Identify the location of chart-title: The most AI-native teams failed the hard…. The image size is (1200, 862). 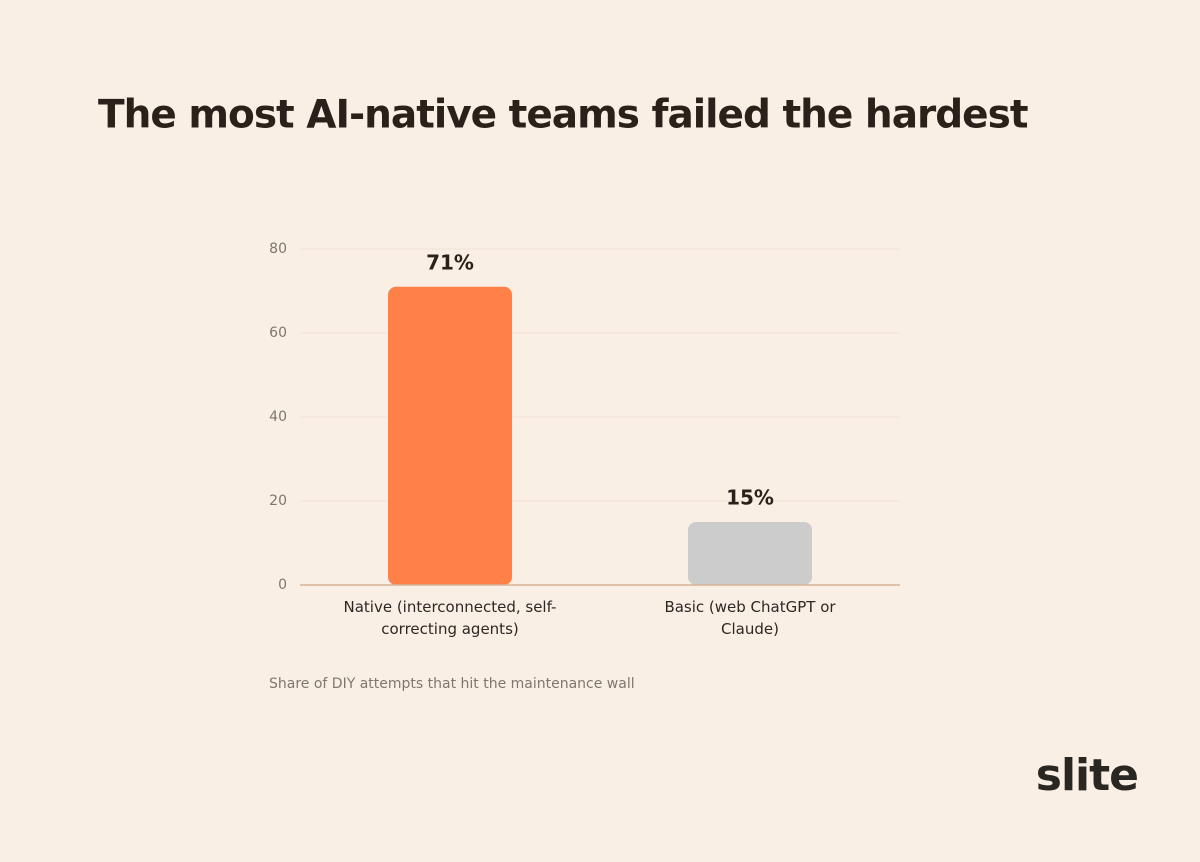
(563, 115).